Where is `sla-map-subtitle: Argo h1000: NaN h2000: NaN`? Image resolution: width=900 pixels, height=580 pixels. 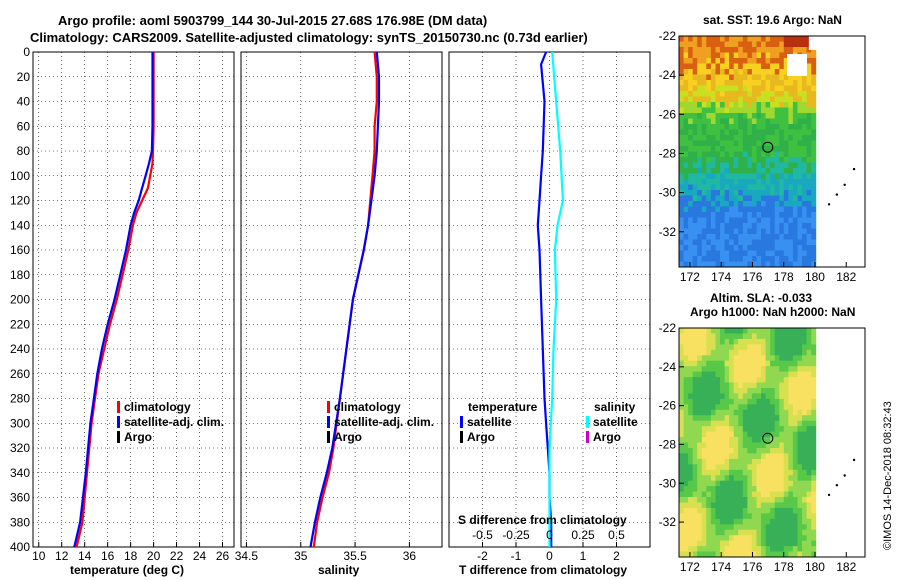 sla-map-subtitle: Argo h1000: NaN h2000: NaN is located at coordinates (772, 312).